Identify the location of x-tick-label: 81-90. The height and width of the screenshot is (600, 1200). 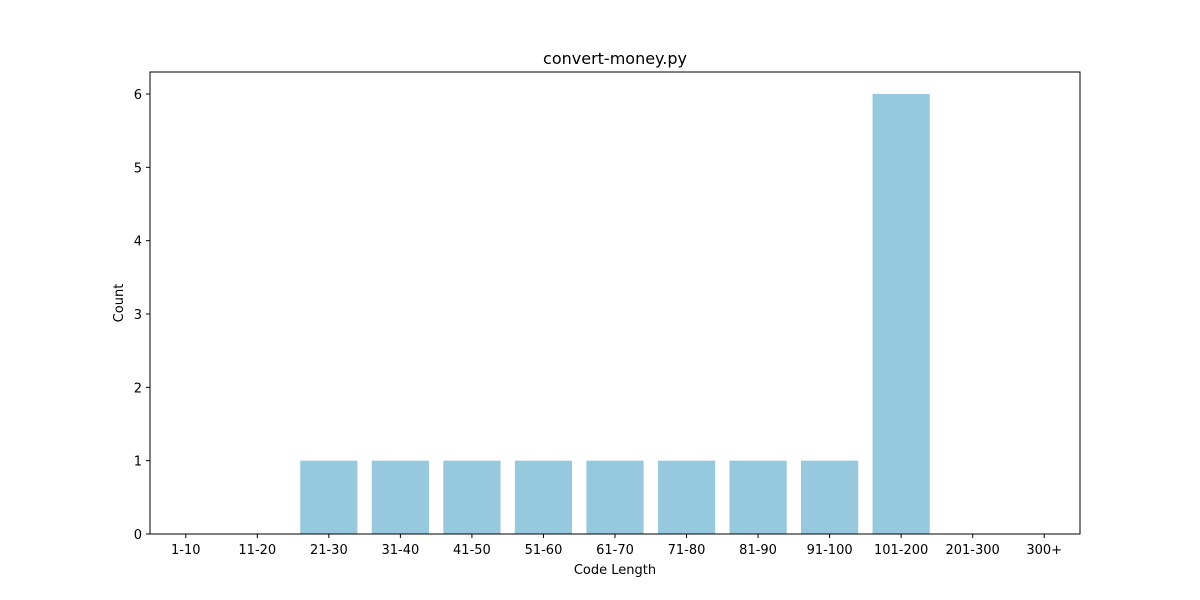
(758, 550).